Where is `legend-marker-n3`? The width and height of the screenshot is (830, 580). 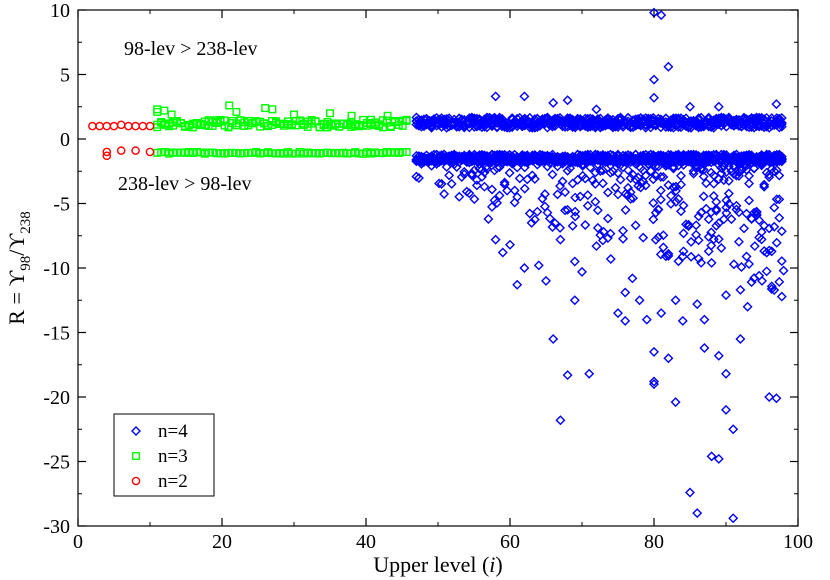
legend-marker-n3 is located at coordinates (135, 456).